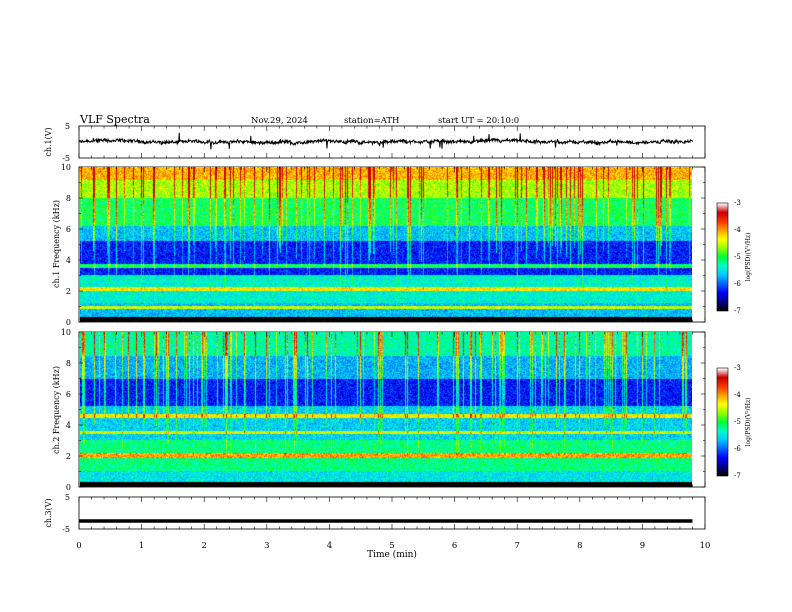 The image size is (792, 612). I want to click on ch1-voltage-panel: 5 -5 ch.1(V), so click(375, 142).